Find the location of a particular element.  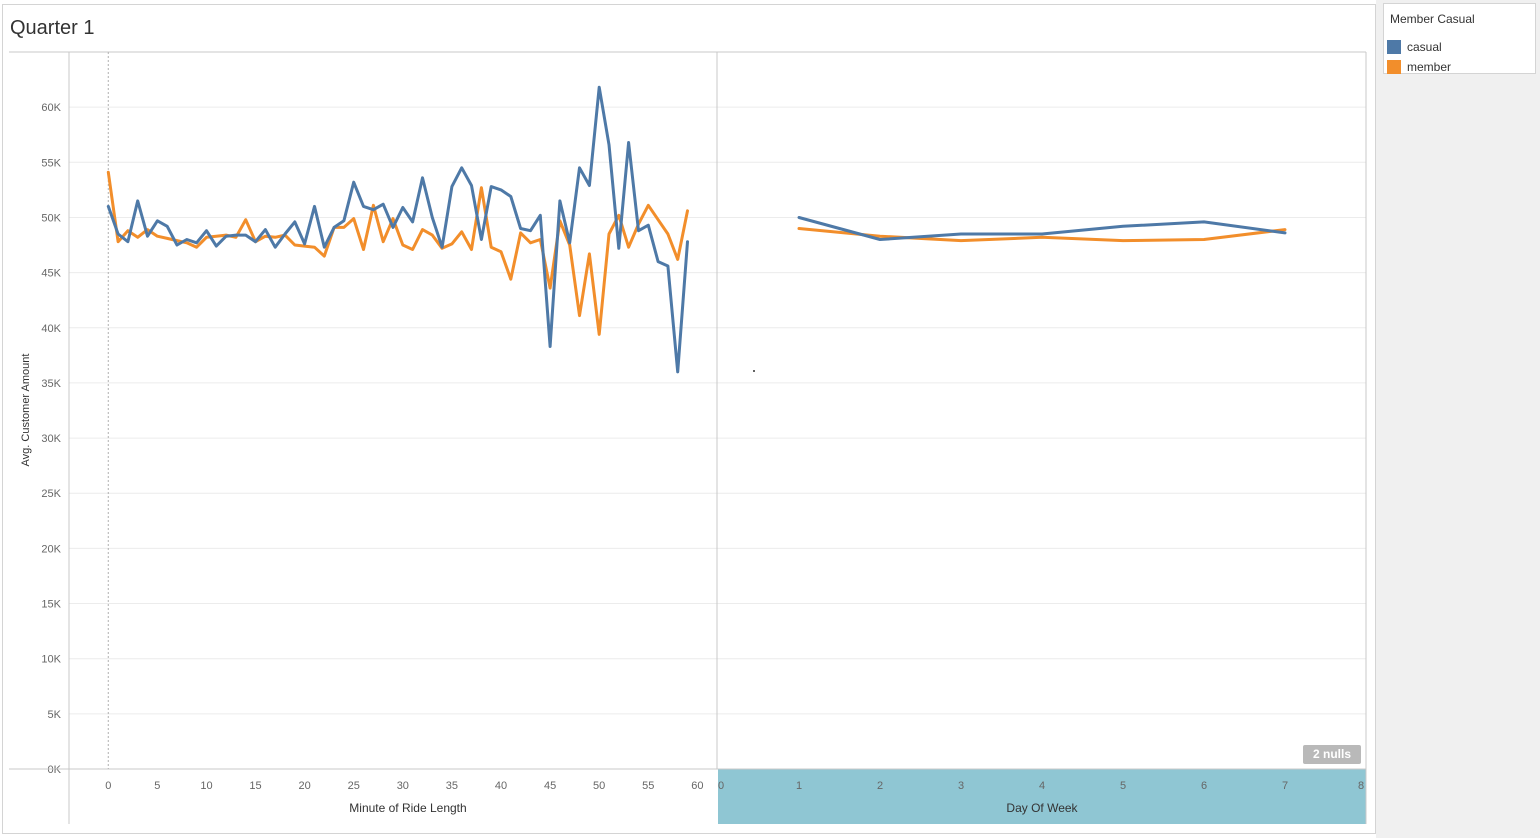

x-tick-label: 1 is located at coordinates (799, 786).